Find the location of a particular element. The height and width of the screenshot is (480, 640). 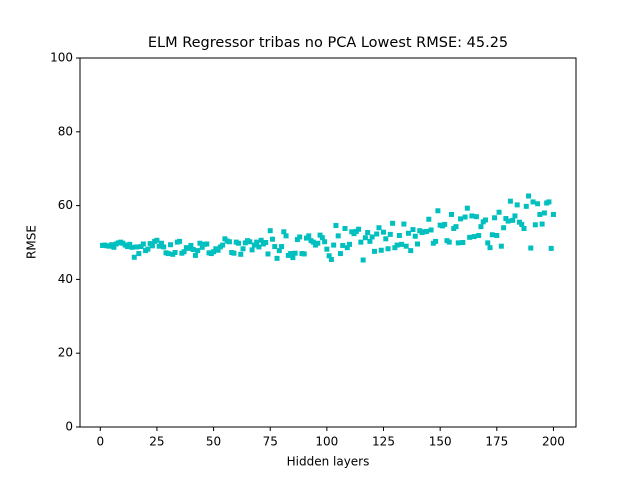

x-tick-label: 0 is located at coordinates (100, 442).